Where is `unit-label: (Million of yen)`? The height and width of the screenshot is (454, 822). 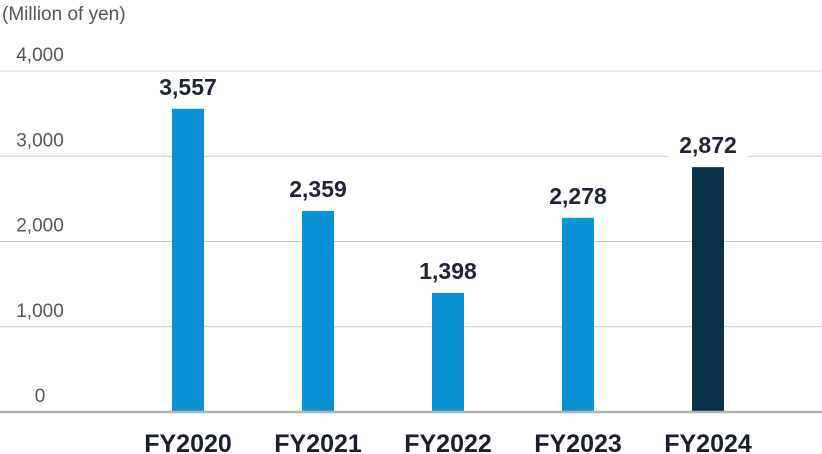
unit-label: (Million of yen) is located at coordinates (64, 14).